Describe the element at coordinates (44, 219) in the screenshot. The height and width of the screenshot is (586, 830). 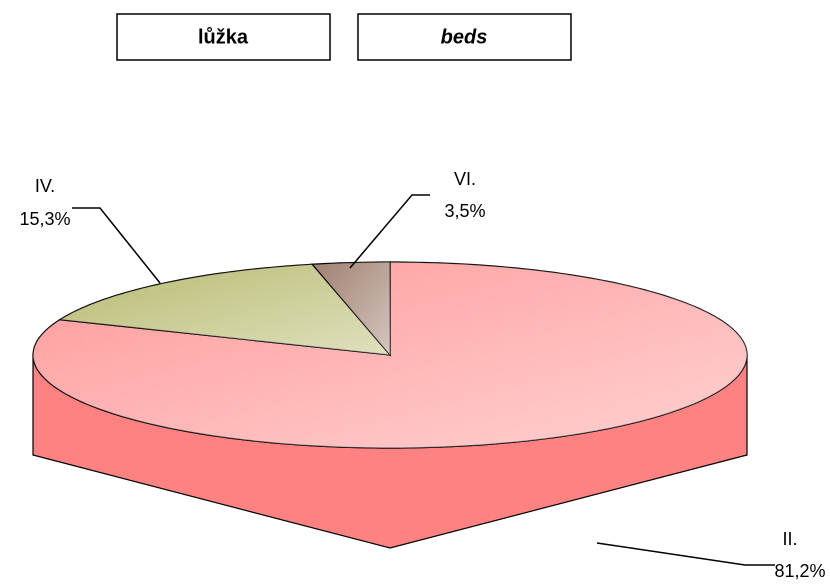
I see `data-label: 15,3%` at that location.